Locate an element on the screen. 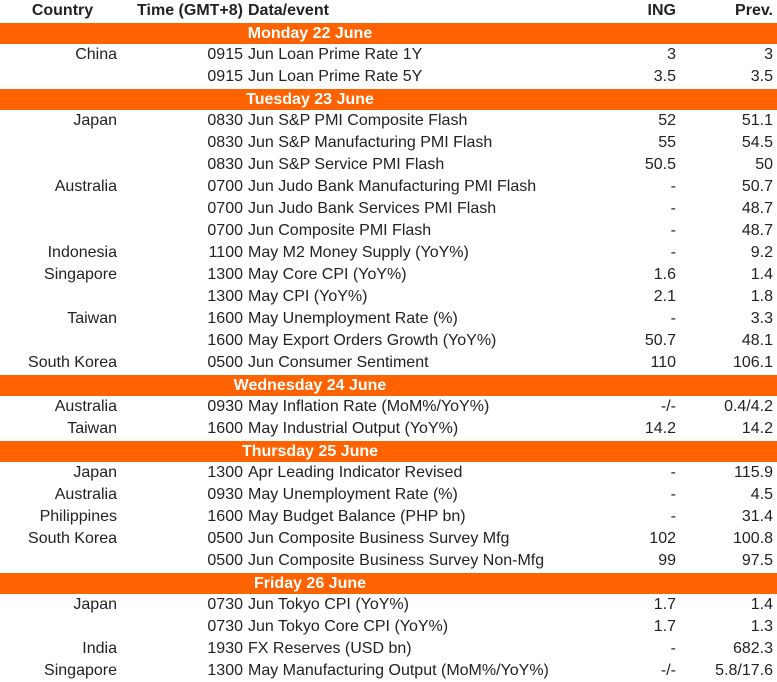 Image resolution: width=777 pixels, height=682 pixels. time: 0730 is located at coordinates (225, 604).